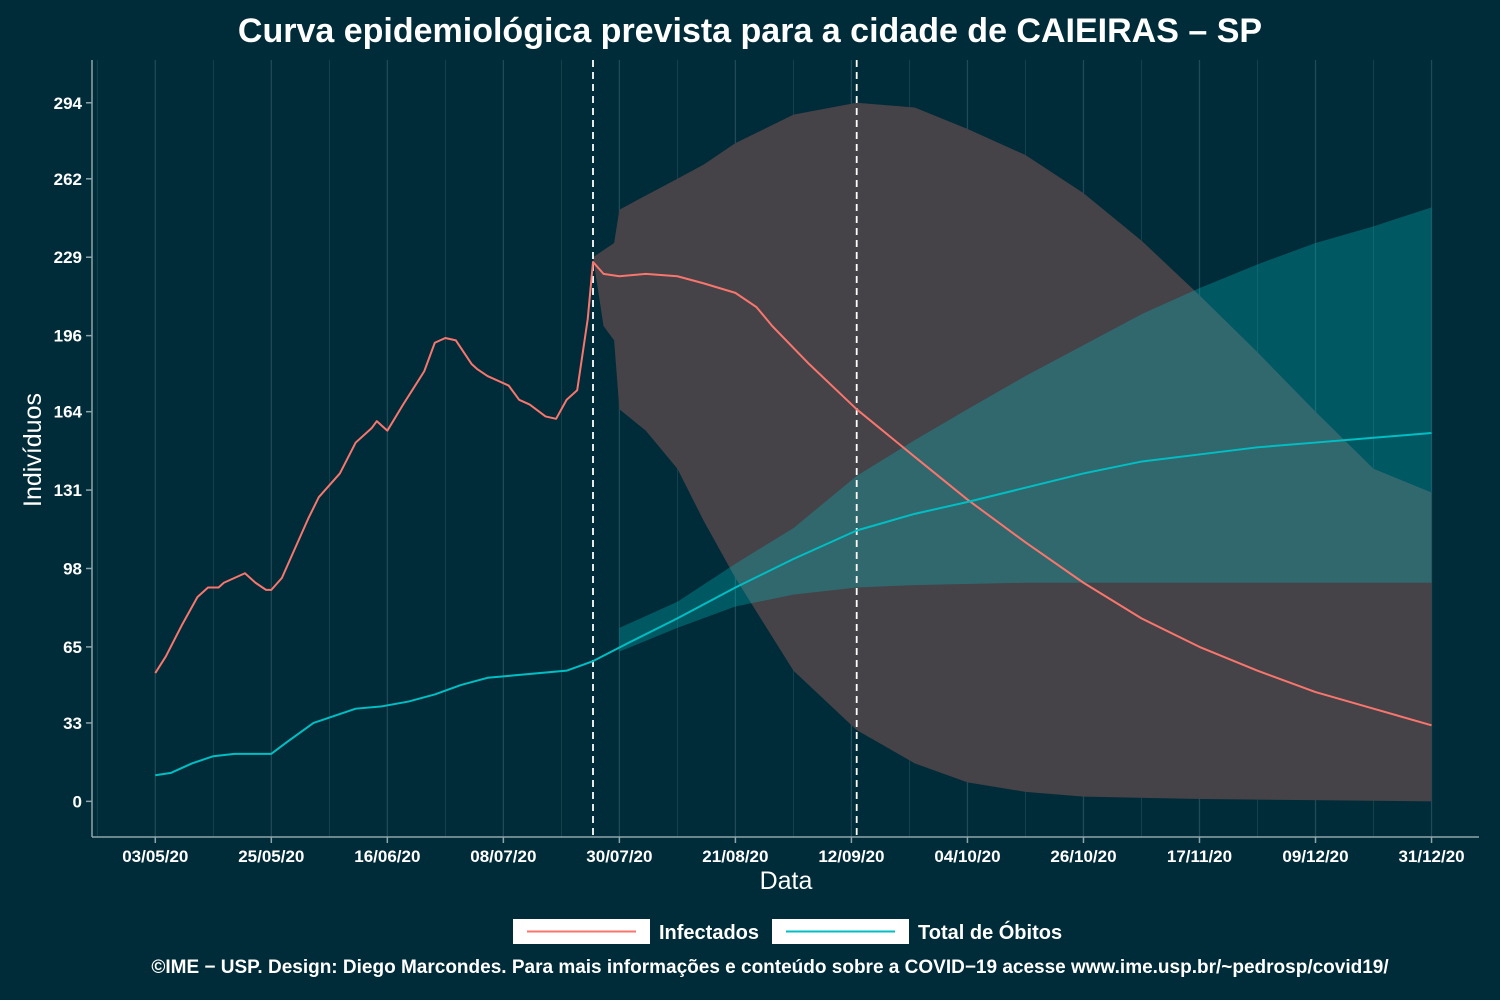 The image size is (1500, 1000). I want to click on x-tick-label: 25/05/20, so click(271, 856).